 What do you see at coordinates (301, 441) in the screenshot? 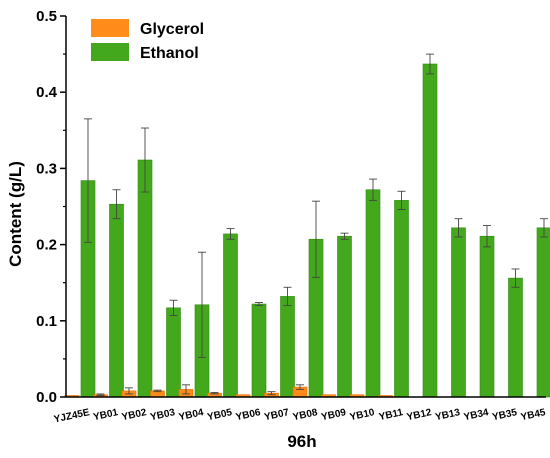
I see `x-axis-title: 96h` at bounding box center [301, 441].